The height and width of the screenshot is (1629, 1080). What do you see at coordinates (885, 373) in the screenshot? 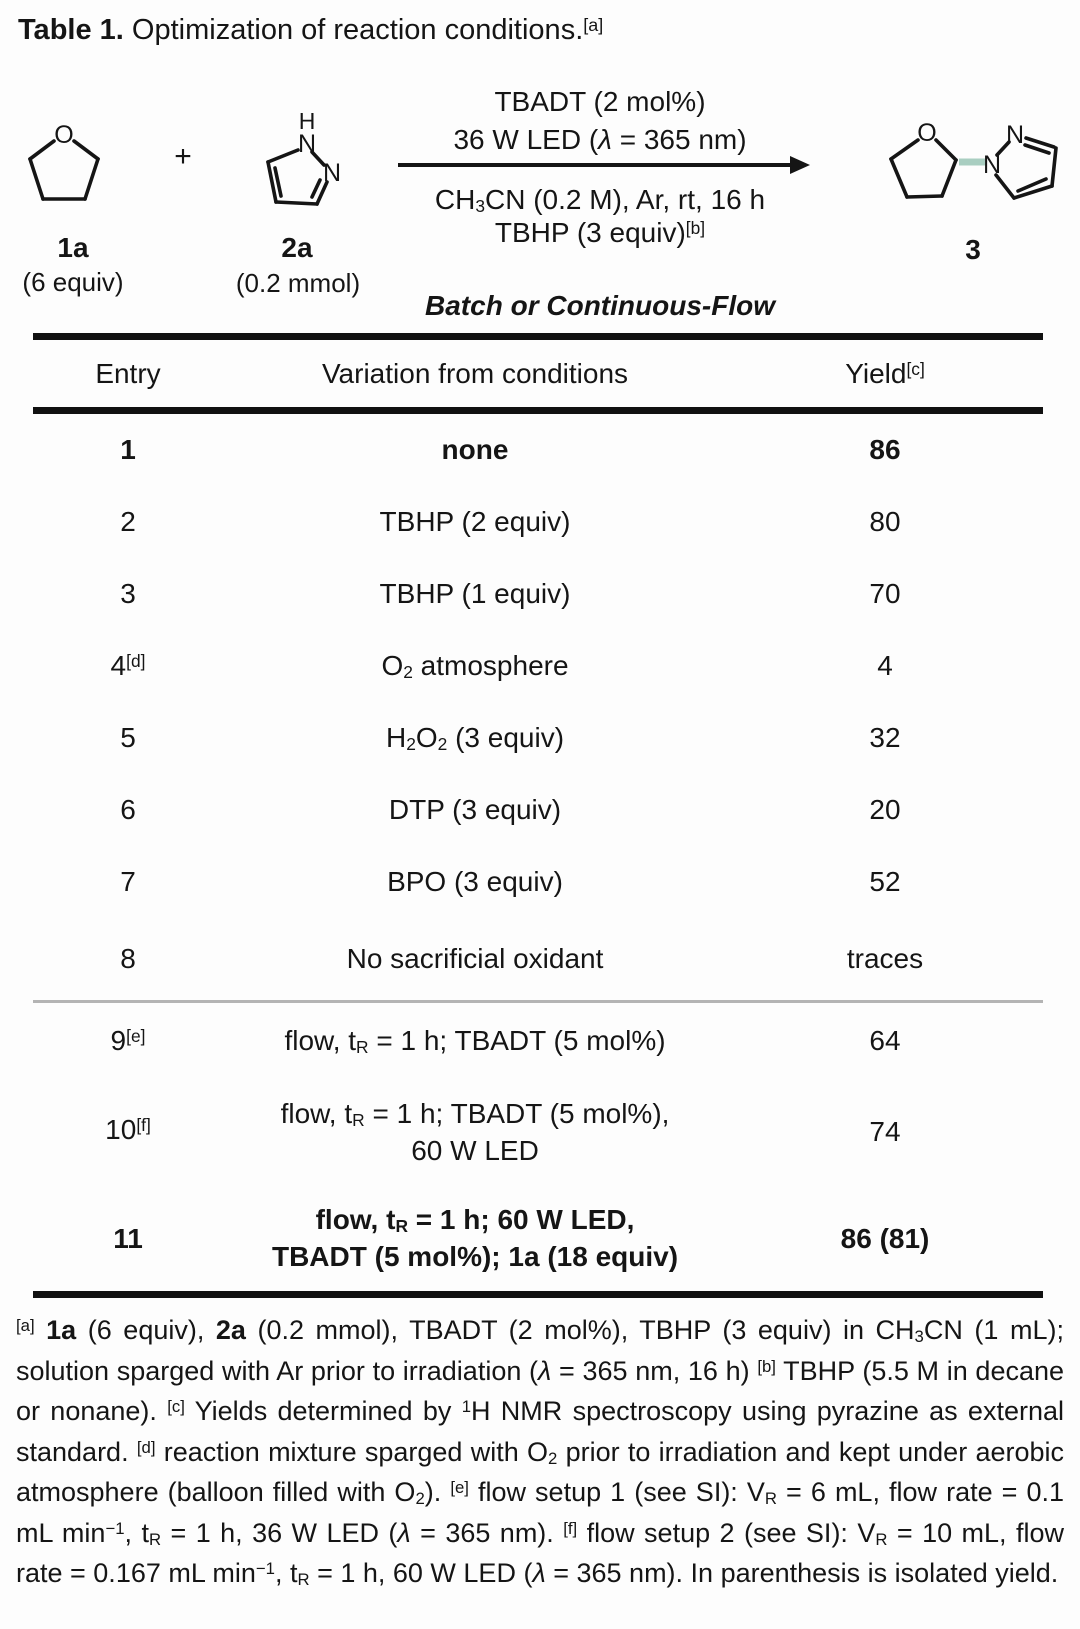
I see `header-yield: Yield[c]` at bounding box center [885, 373].